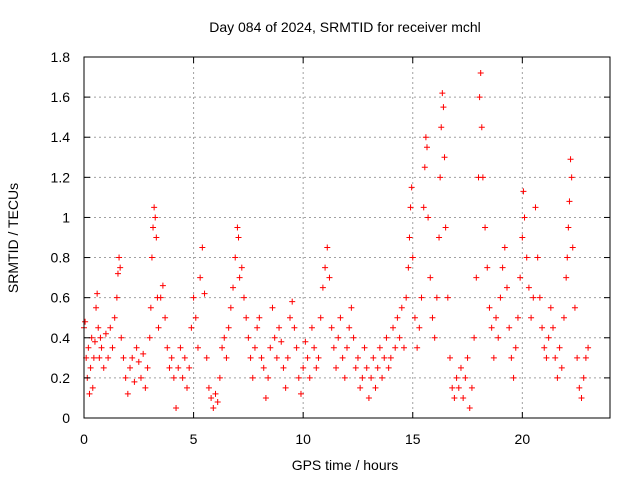 This screenshot has height=480, width=640. What do you see at coordinates (61, 97) in the screenshot?
I see `y-tick-label-8: 1.6` at bounding box center [61, 97].